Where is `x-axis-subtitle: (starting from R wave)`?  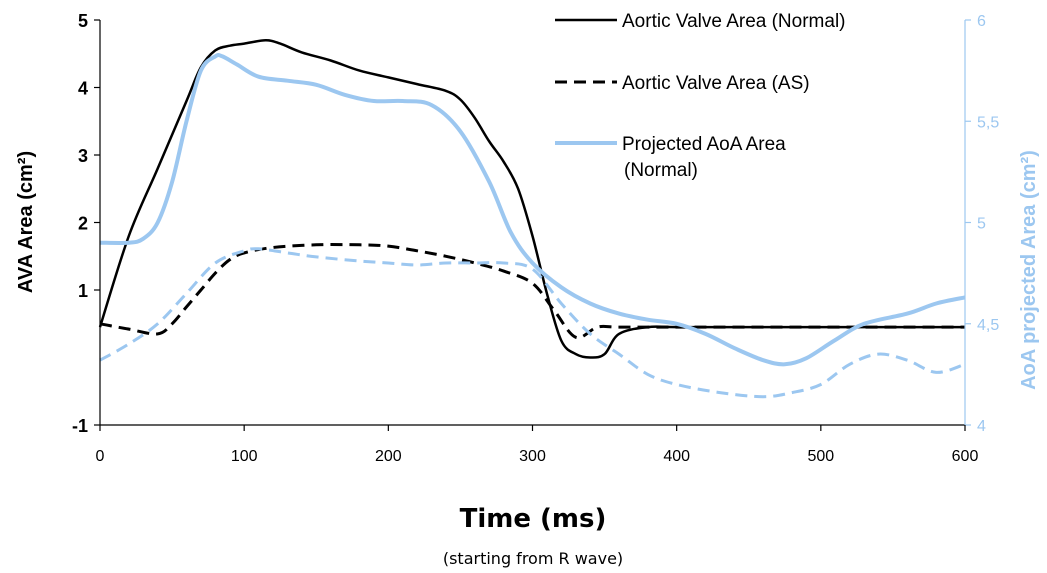
x-axis-subtitle: (starting from R wave) is located at coordinates (533, 558).